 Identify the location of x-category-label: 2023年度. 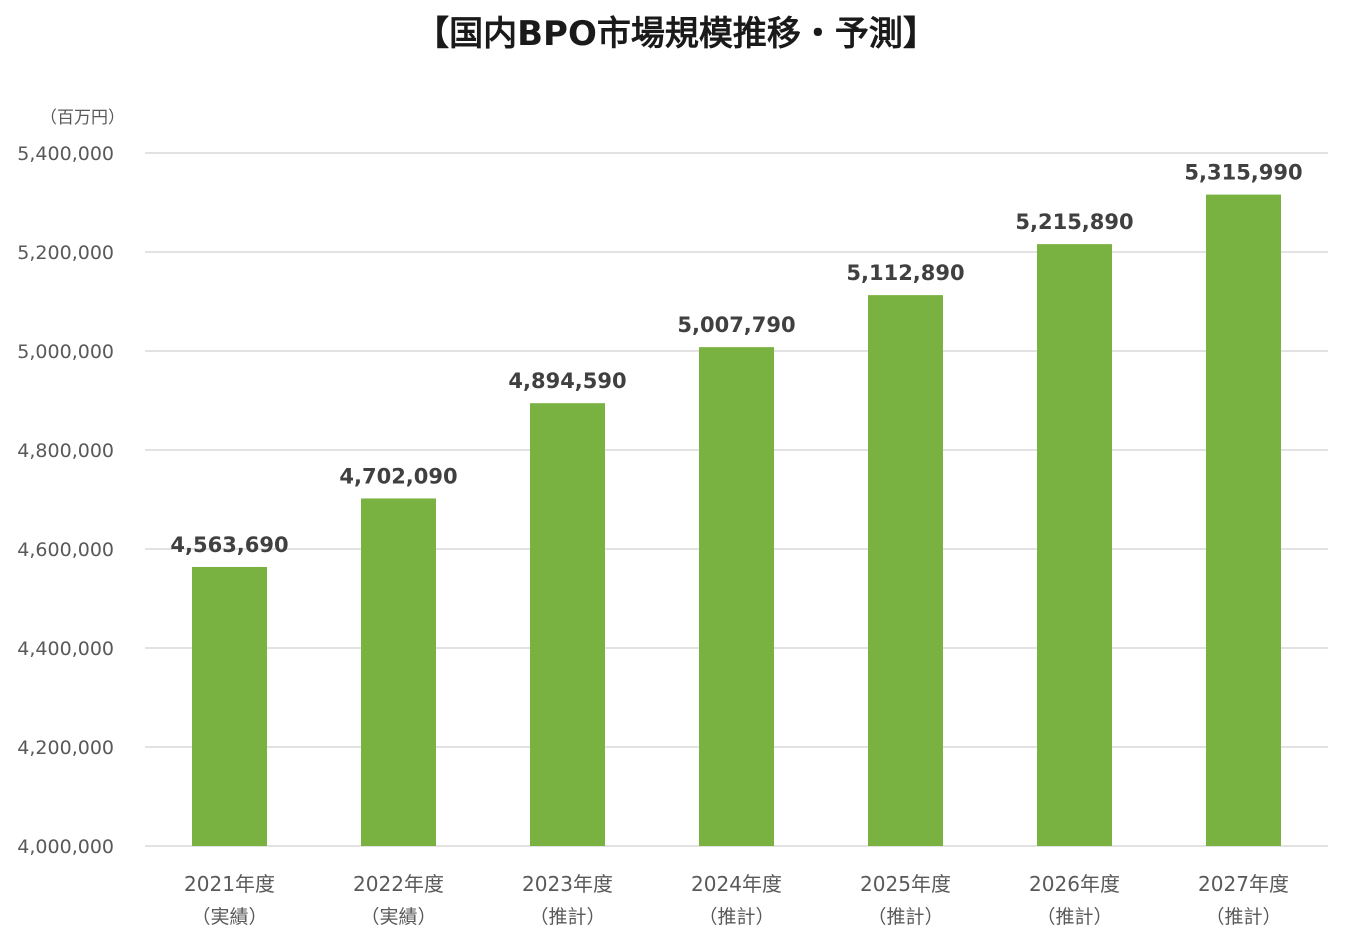
(567, 884).